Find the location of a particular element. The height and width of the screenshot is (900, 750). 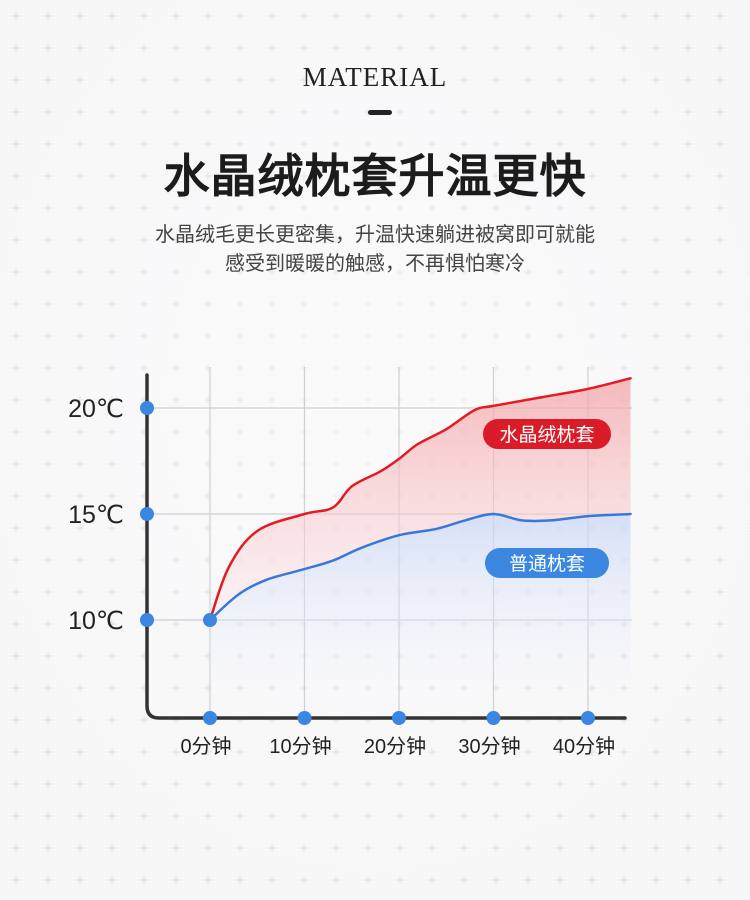

x-tick-label: 30分钟 is located at coordinates (489, 746).